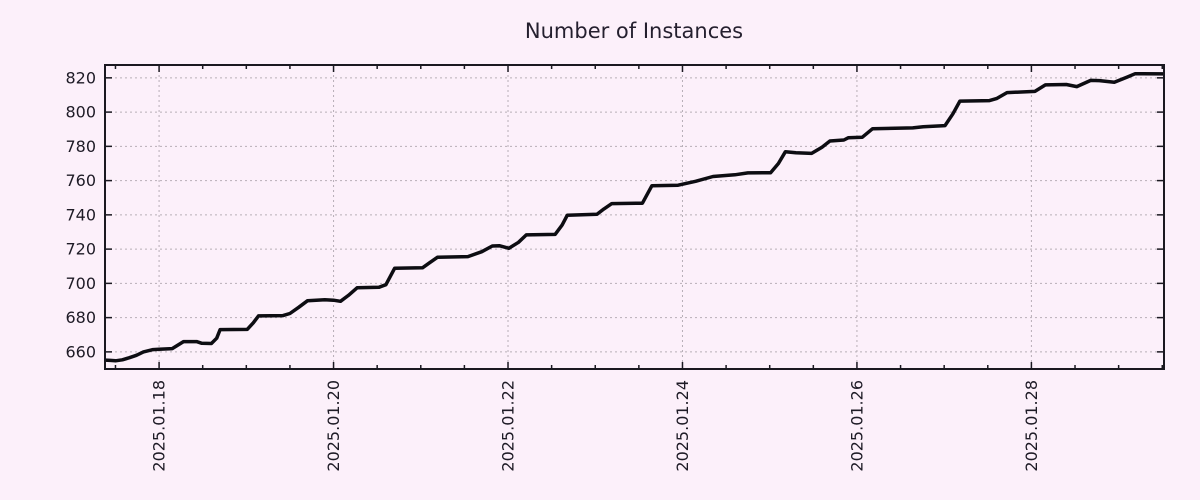  I want to click on y-axis-label: 720, so click(80, 249).